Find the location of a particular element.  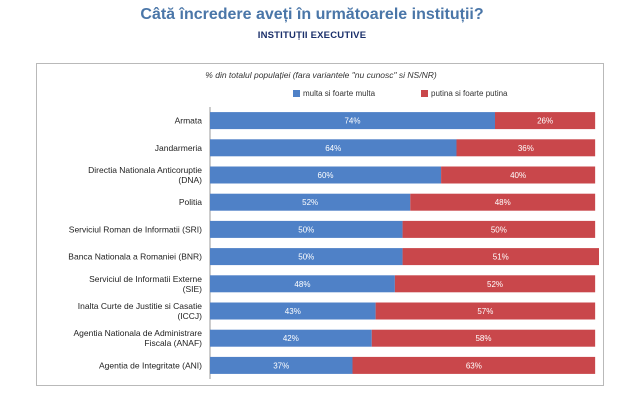

data-label-putina: 58% is located at coordinates (483, 338).